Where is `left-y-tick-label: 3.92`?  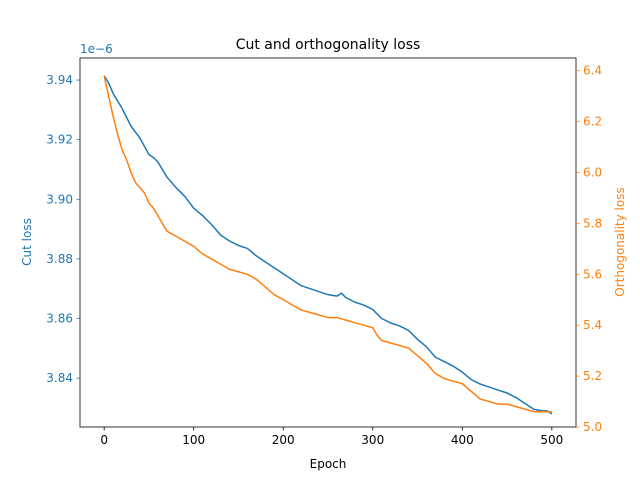
left-y-tick-label: 3.92 is located at coordinates (59, 140).